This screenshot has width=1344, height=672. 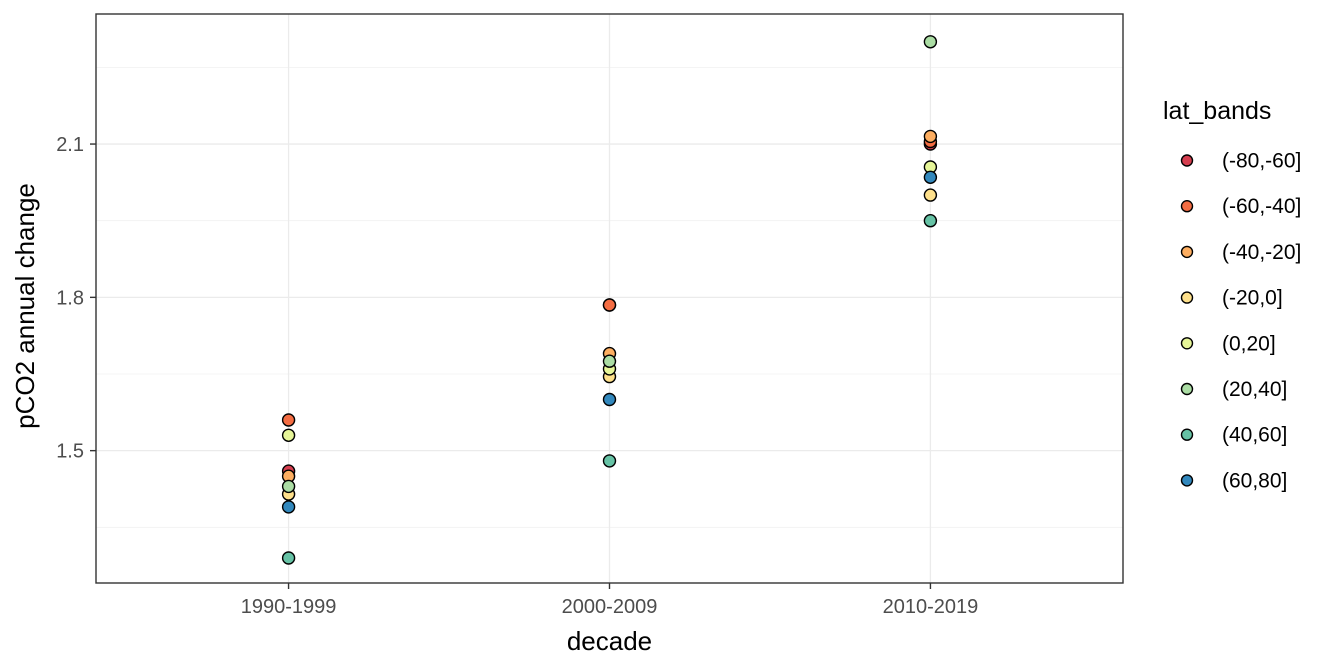 I want to click on y-axis-title: pCO2 annual change, so click(x=25, y=306).